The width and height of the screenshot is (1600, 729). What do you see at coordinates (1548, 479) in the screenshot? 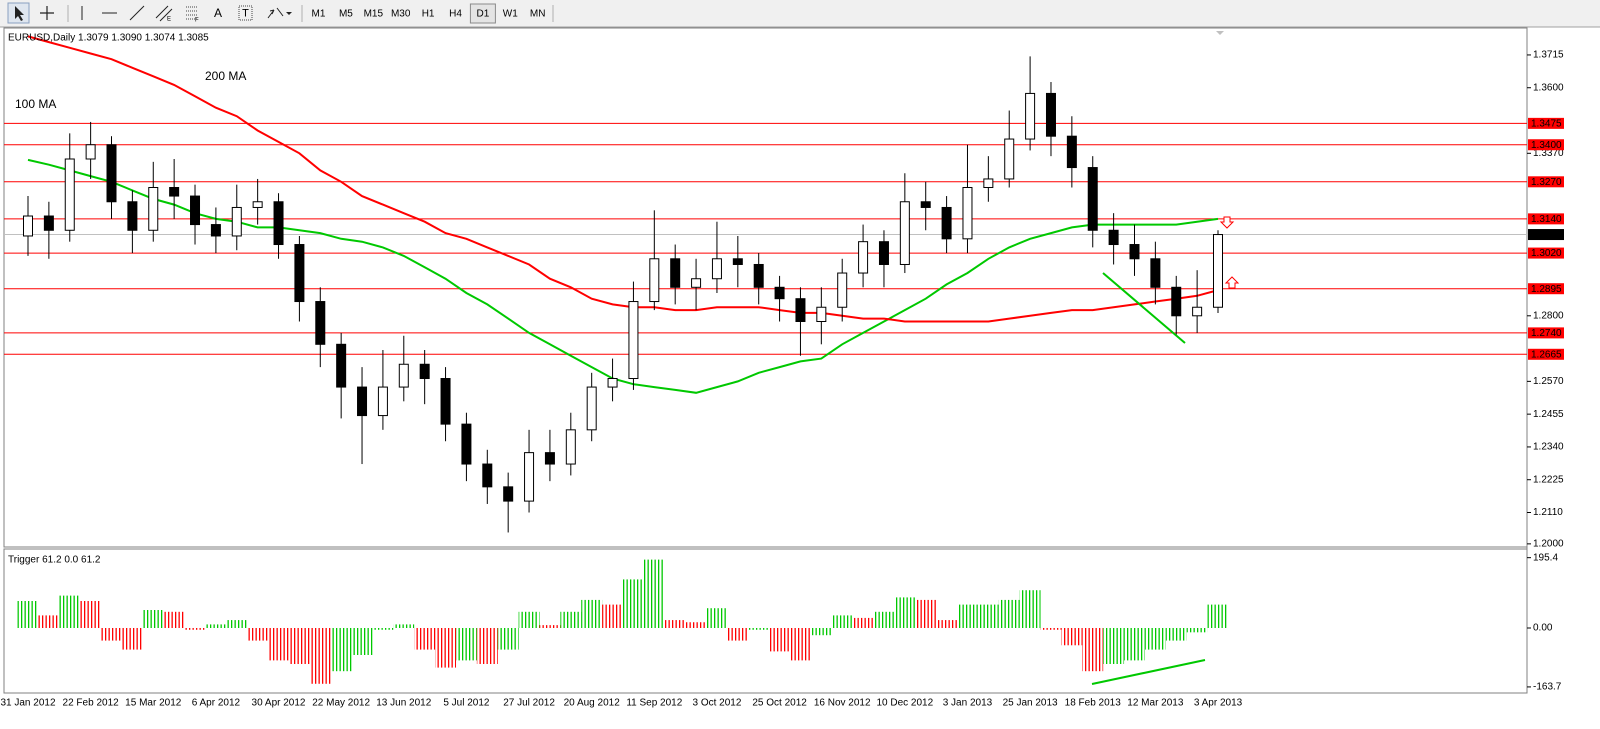
I see `y-tick-label: 1.2225` at bounding box center [1548, 479].